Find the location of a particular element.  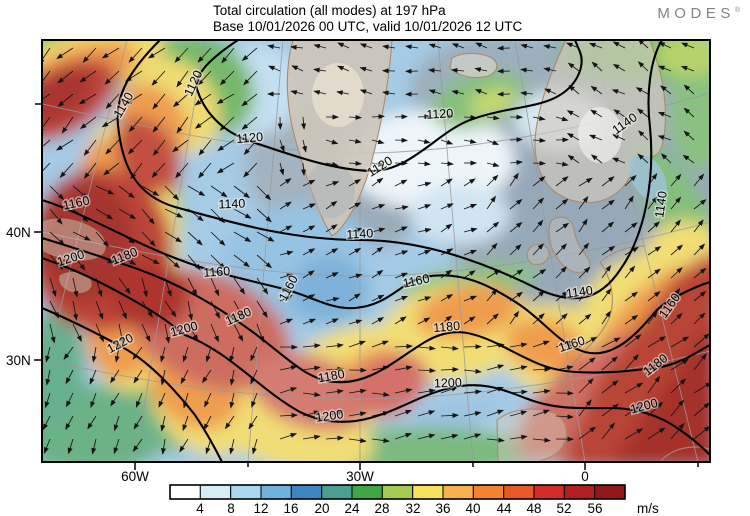

colorbar-tick-label: 28 is located at coordinates (381, 508).